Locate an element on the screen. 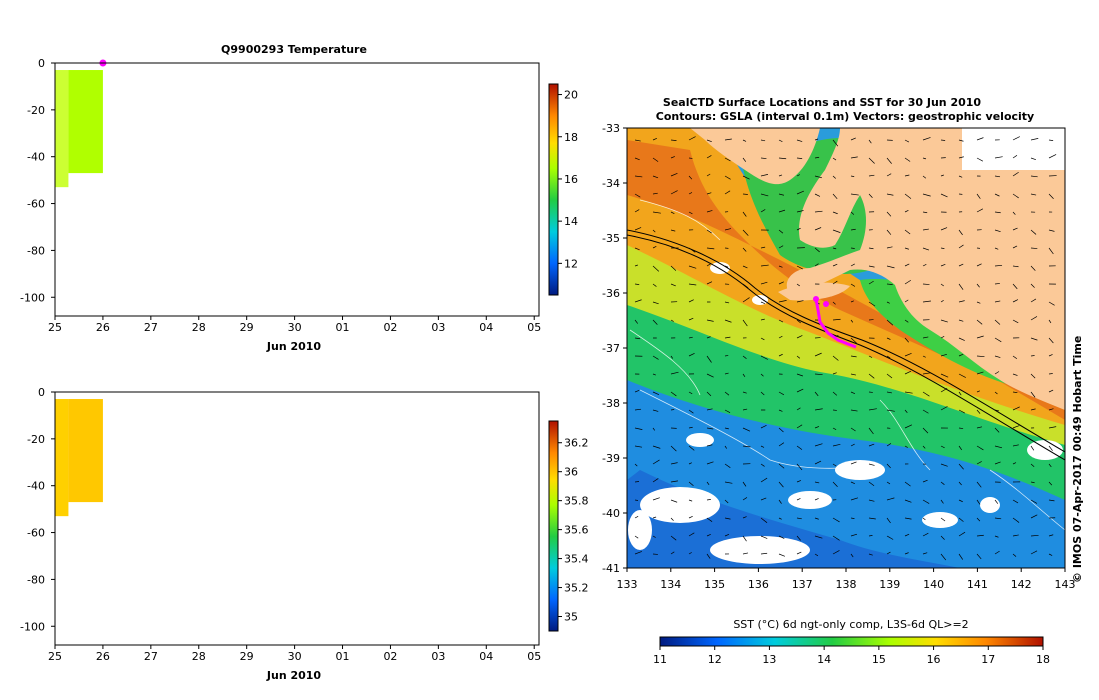 The height and width of the screenshot is (700, 1099). colorbar-tick-label: 16 is located at coordinates (571, 179).